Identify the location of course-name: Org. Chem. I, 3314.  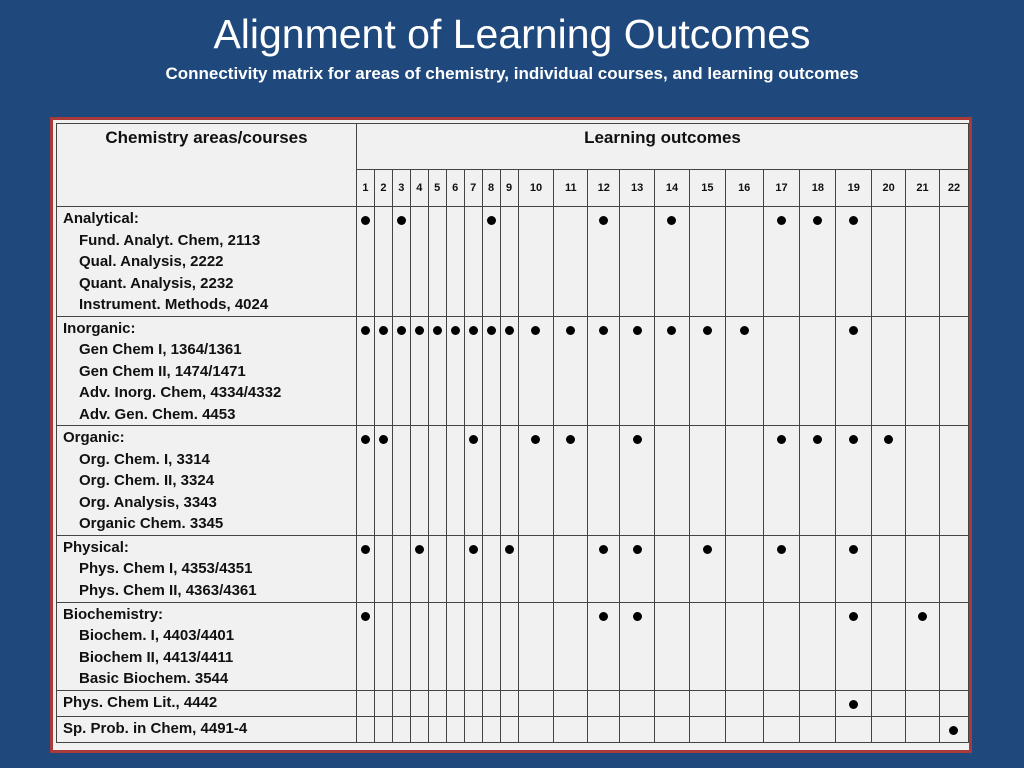
(144, 459).